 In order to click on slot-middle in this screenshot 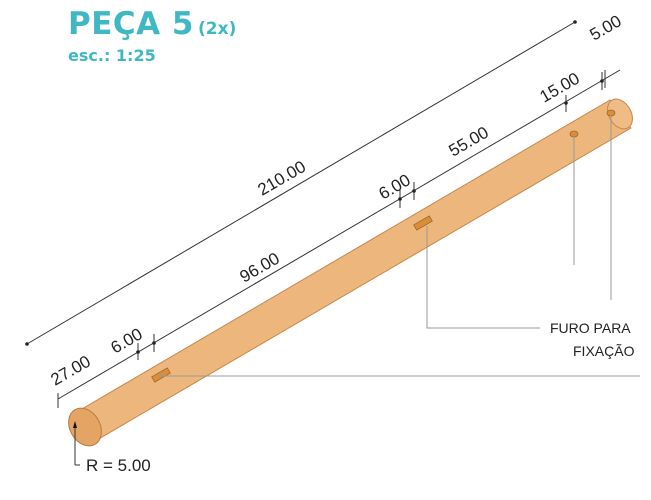, I will do `click(423, 223)`.